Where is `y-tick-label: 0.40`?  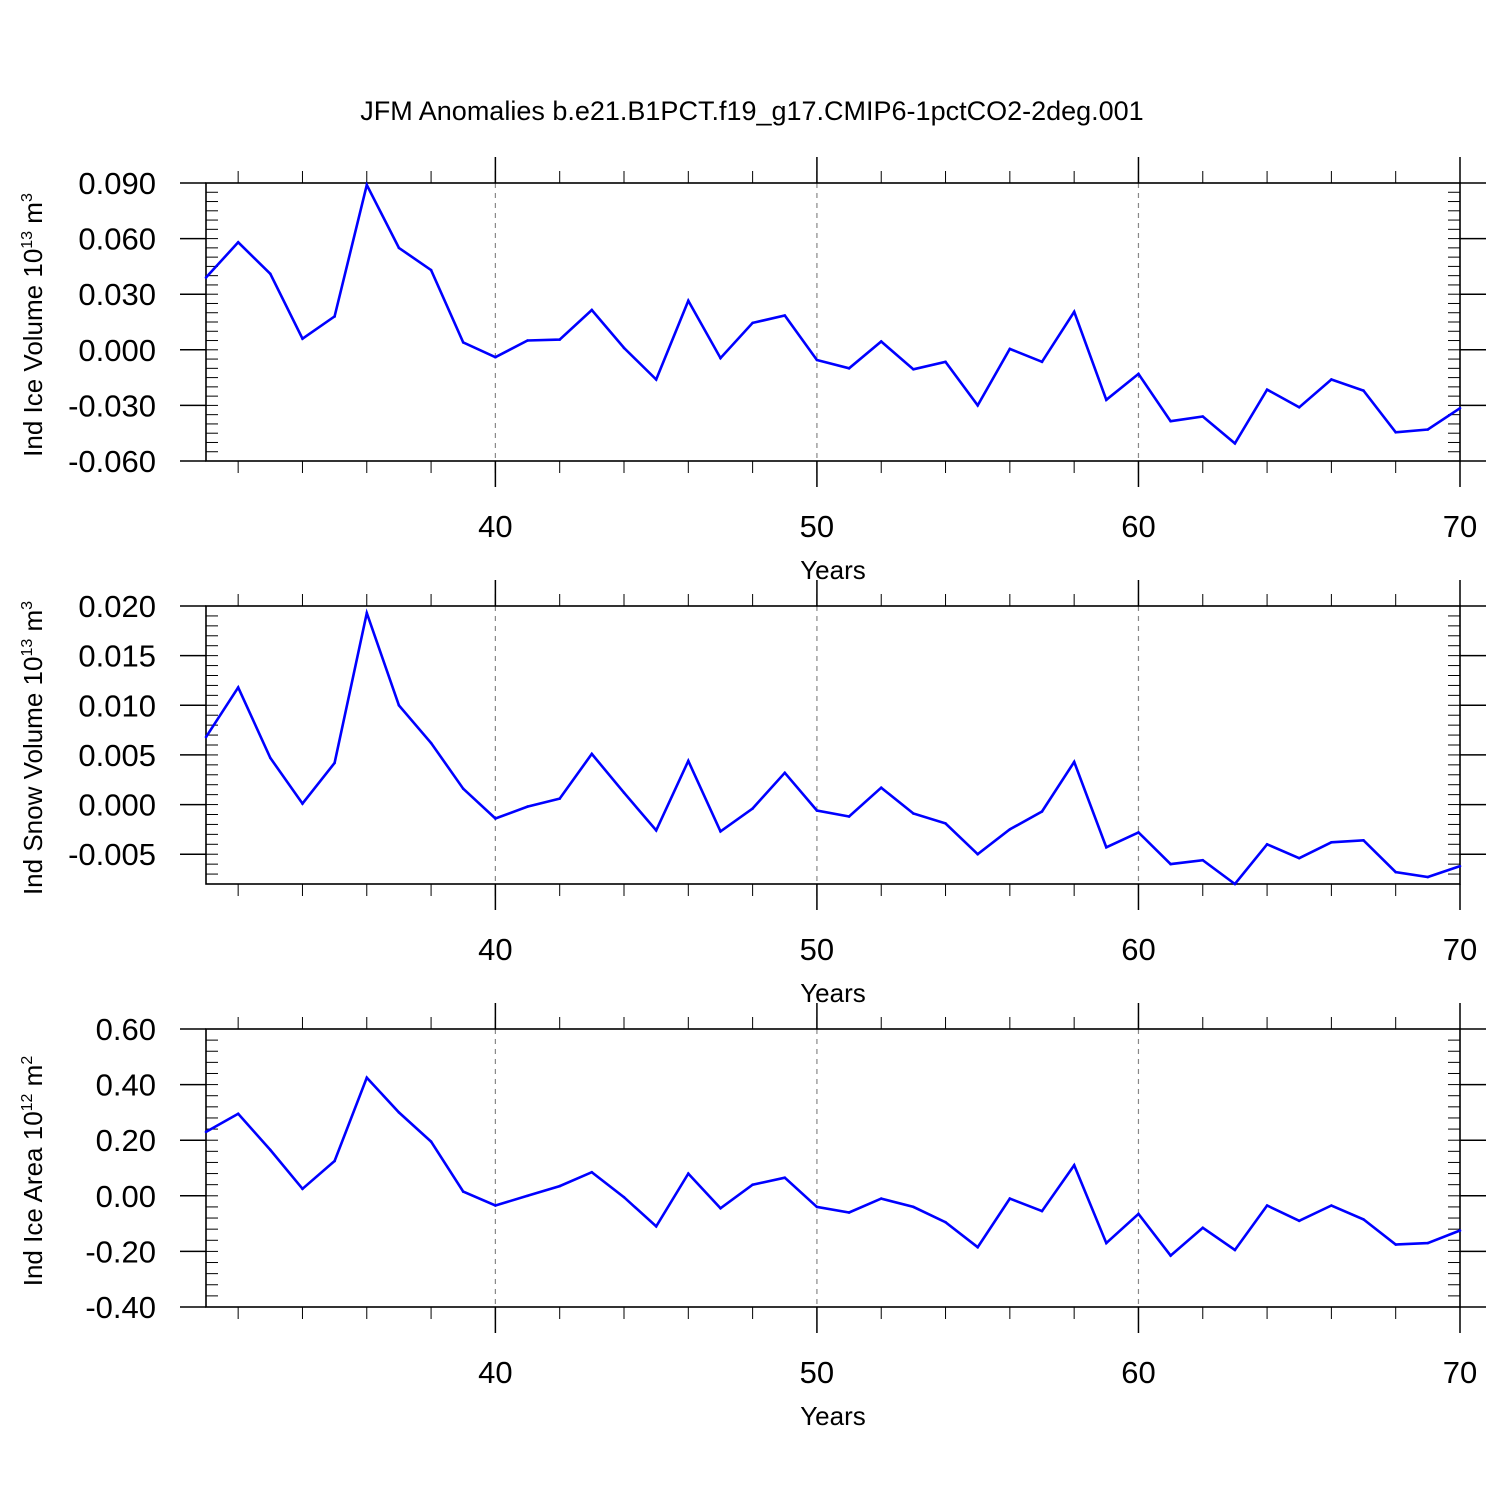
y-tick-label: 0.40 is located at coordinates (126, 1085).